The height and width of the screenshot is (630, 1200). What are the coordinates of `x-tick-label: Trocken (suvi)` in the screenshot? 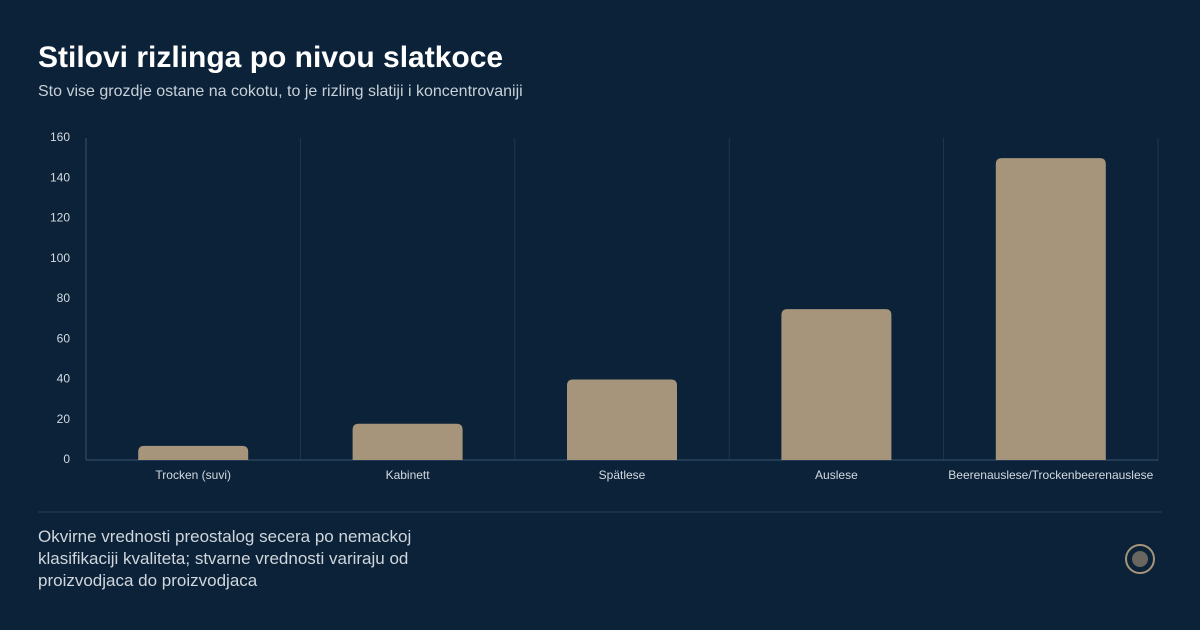 It's located at (193, 475).